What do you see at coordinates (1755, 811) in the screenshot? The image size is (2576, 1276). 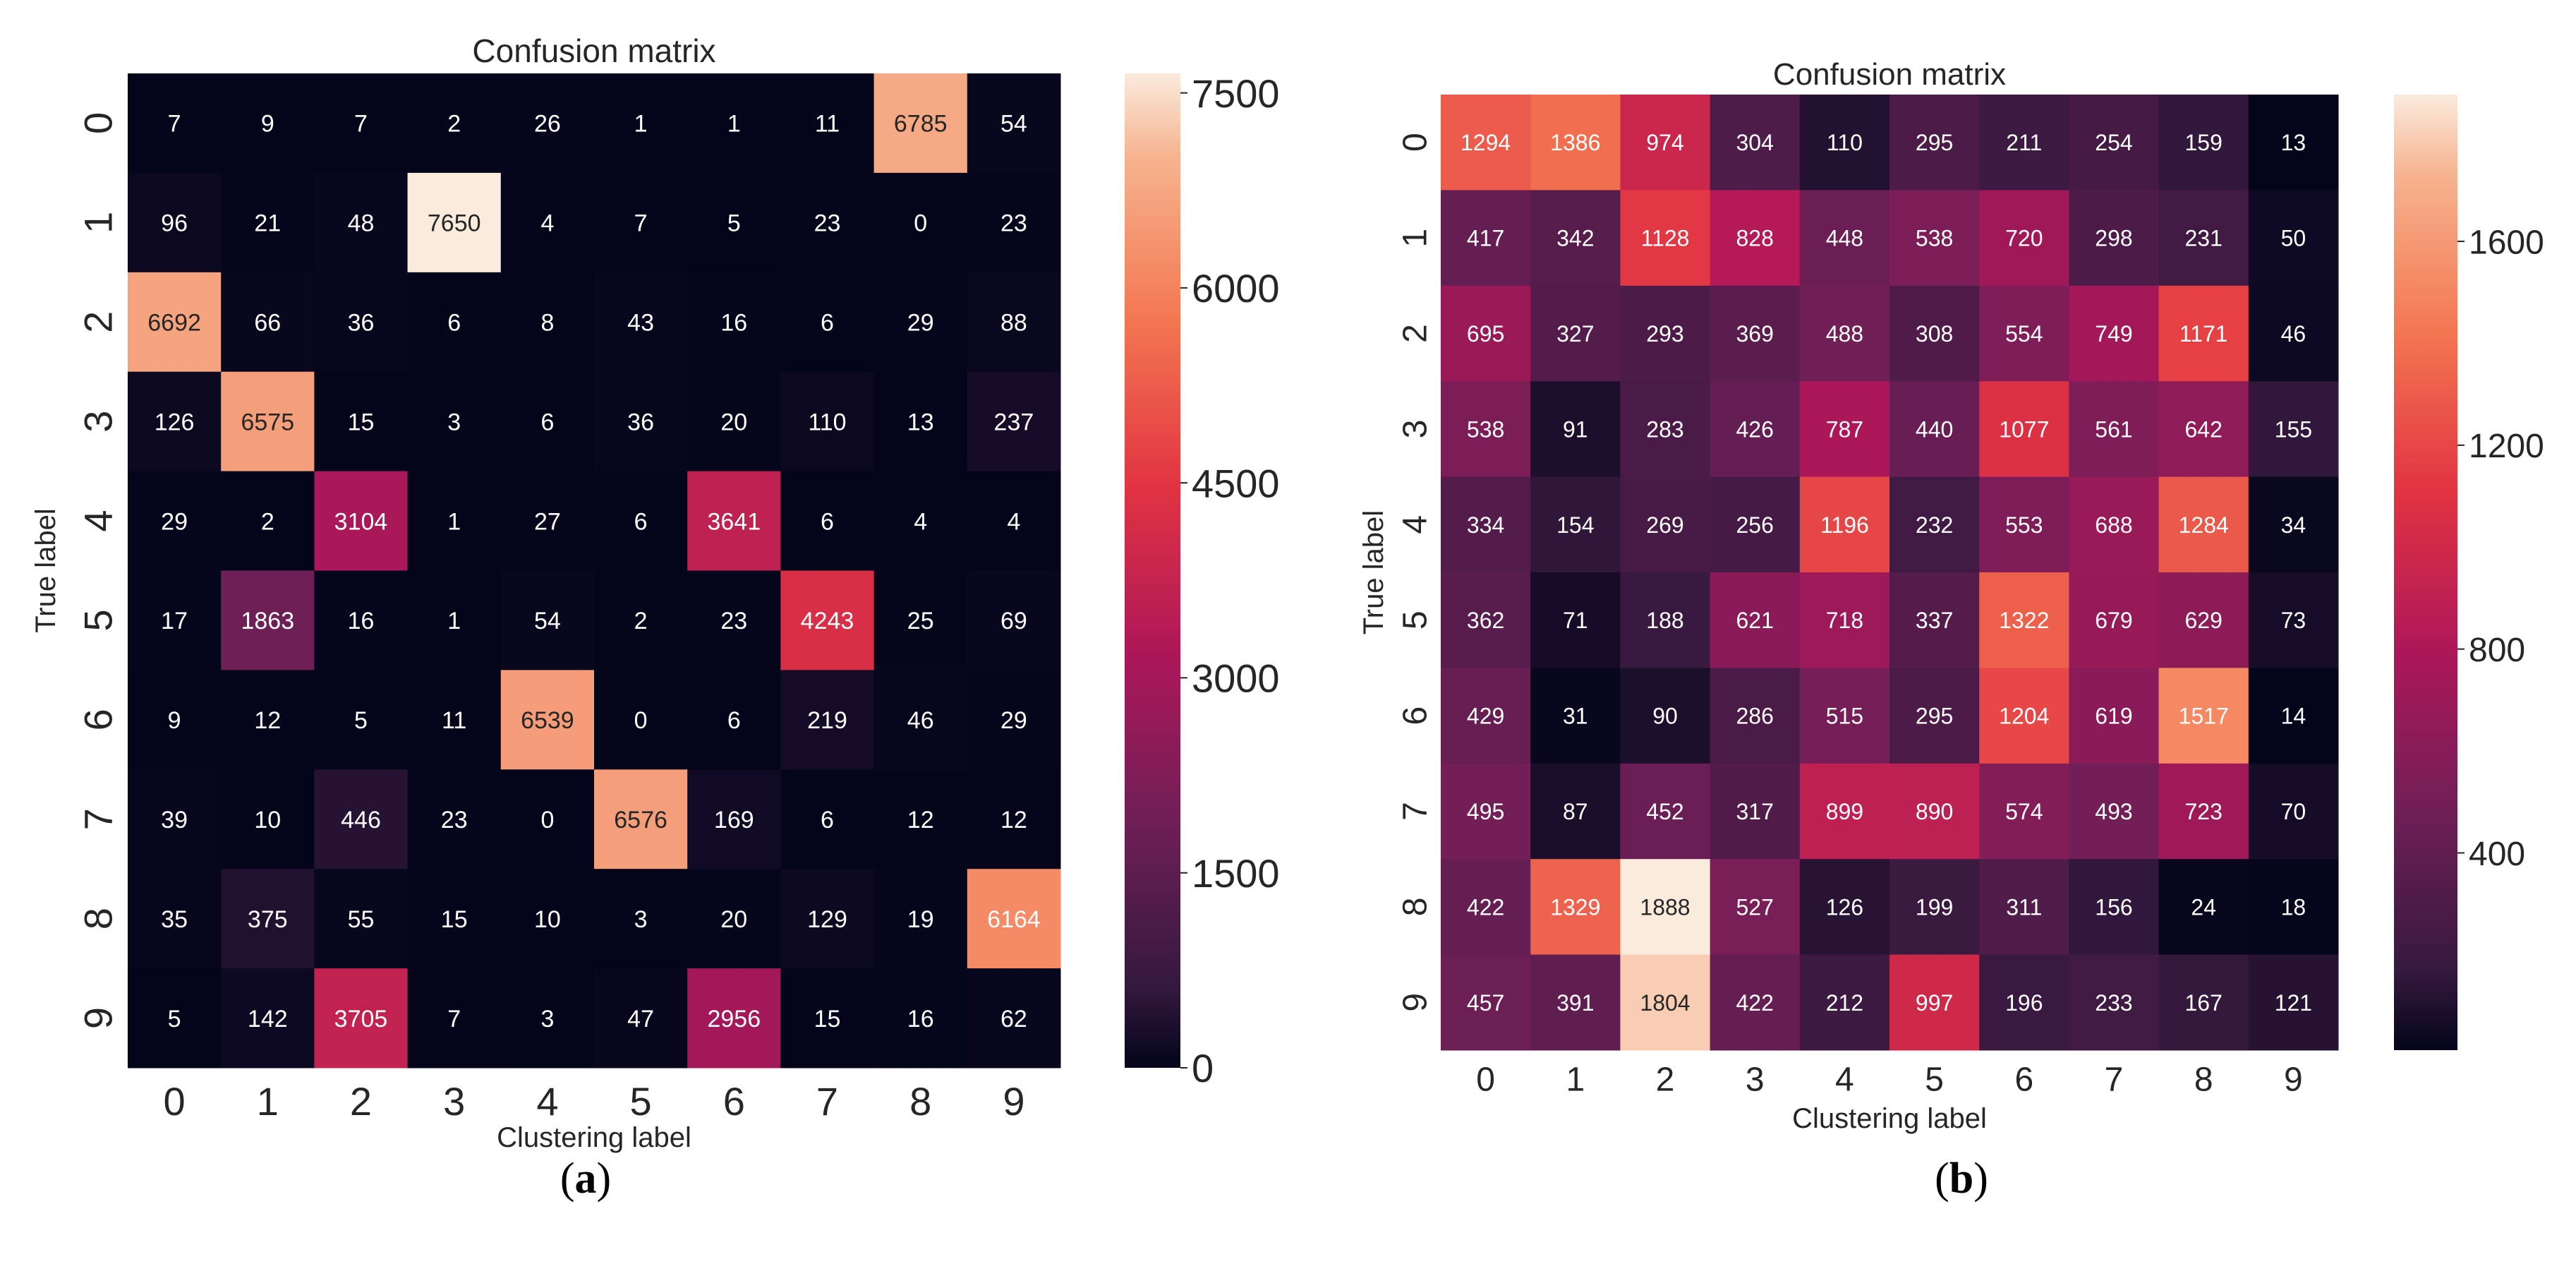 I see `cell-value-label: 317` at bounding box center [1755, 811].